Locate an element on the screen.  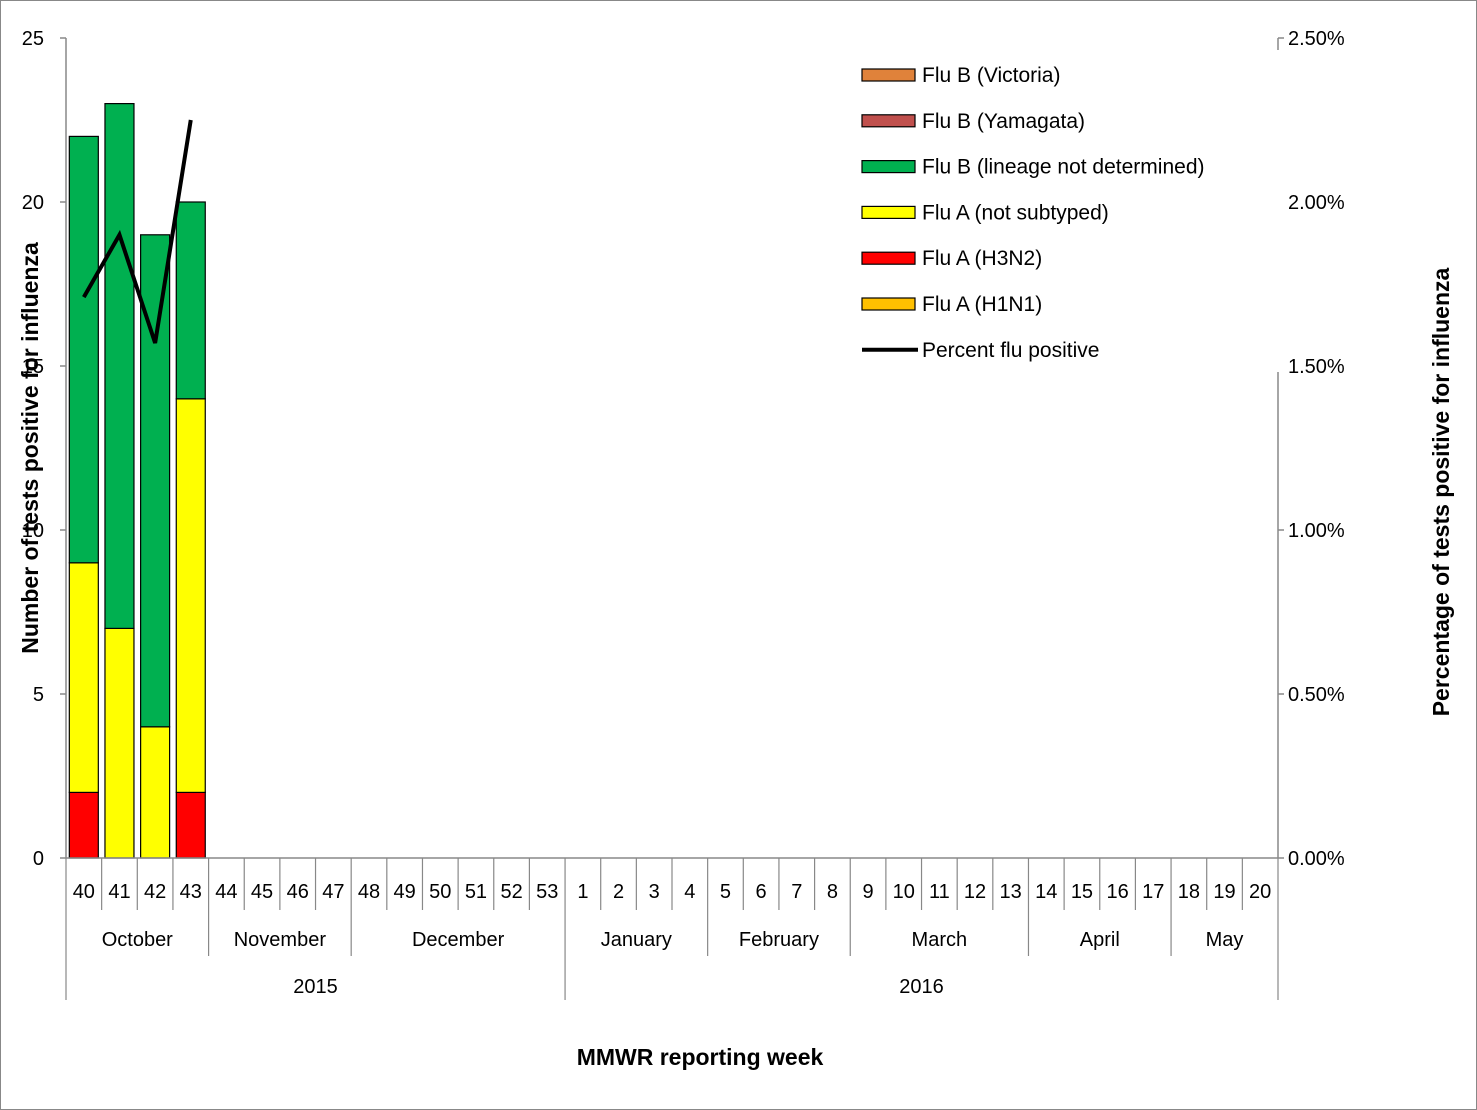
x-tick-label: 18 is located at coordinates (1189, 892).